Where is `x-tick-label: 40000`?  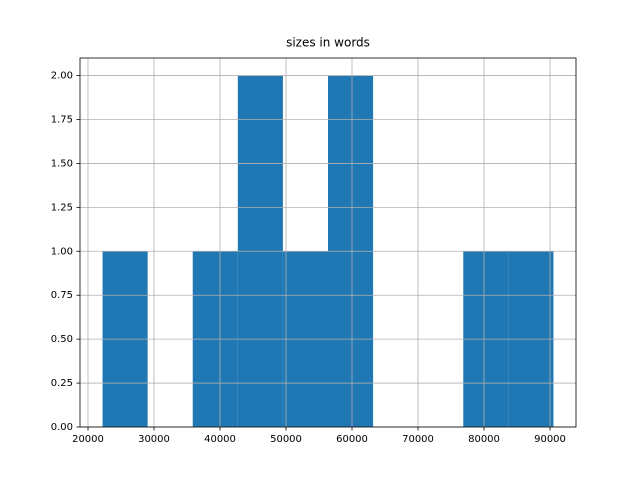 x-tick-label: 40000 is located at coordinates (220, 439).